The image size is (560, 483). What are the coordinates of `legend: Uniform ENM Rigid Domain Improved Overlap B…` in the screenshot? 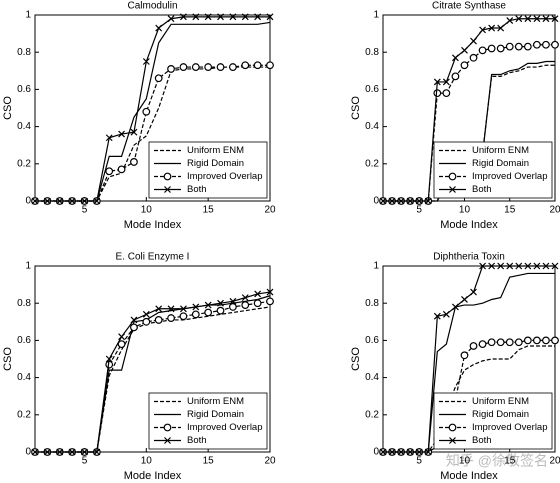 It's located at (493, 421).